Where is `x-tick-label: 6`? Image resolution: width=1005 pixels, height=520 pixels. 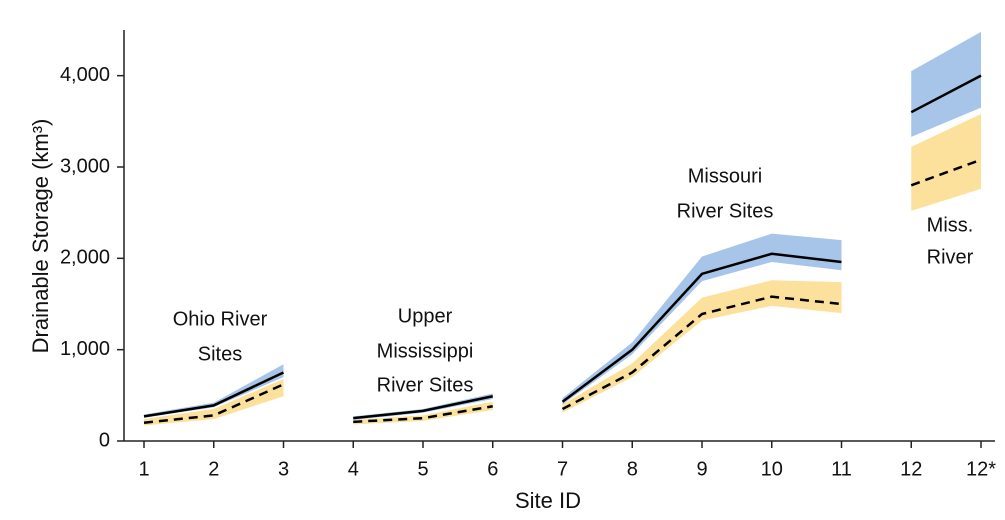
x-tick-label: 6 is located at coordinates (492, 469).